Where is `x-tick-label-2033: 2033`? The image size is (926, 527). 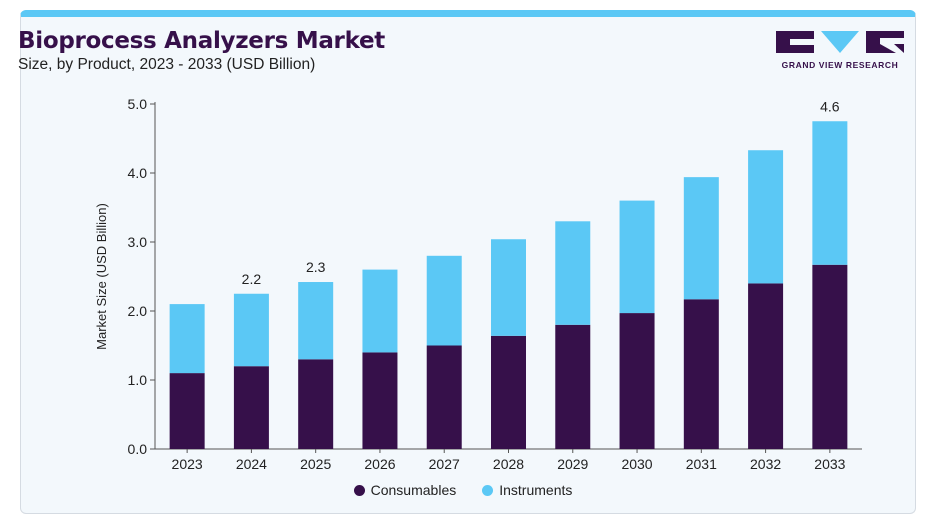 x-tick-label-2033: 2033 is located at coordinates (829, 464).